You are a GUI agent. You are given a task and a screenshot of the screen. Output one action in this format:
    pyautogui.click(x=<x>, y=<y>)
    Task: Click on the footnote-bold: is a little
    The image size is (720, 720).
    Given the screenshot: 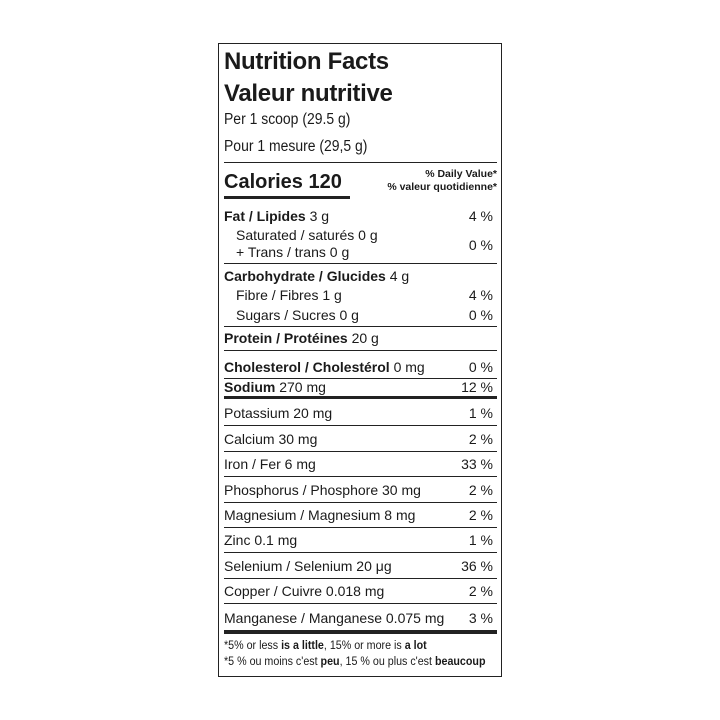 What is the action you would take?
    pyautogui.click(x=302, y=646)
    